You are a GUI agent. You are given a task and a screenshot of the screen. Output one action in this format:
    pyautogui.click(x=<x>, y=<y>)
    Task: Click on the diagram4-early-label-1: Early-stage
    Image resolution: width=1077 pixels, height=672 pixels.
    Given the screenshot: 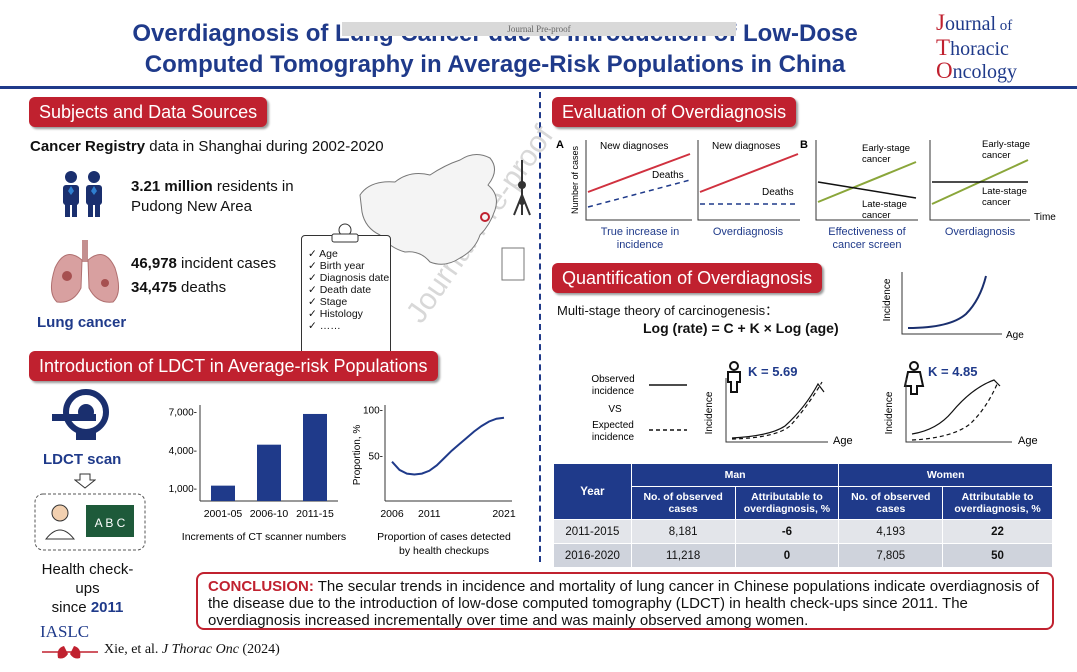 What is the action you would take?
    pyautogui.click(x=1006, y=144)
    